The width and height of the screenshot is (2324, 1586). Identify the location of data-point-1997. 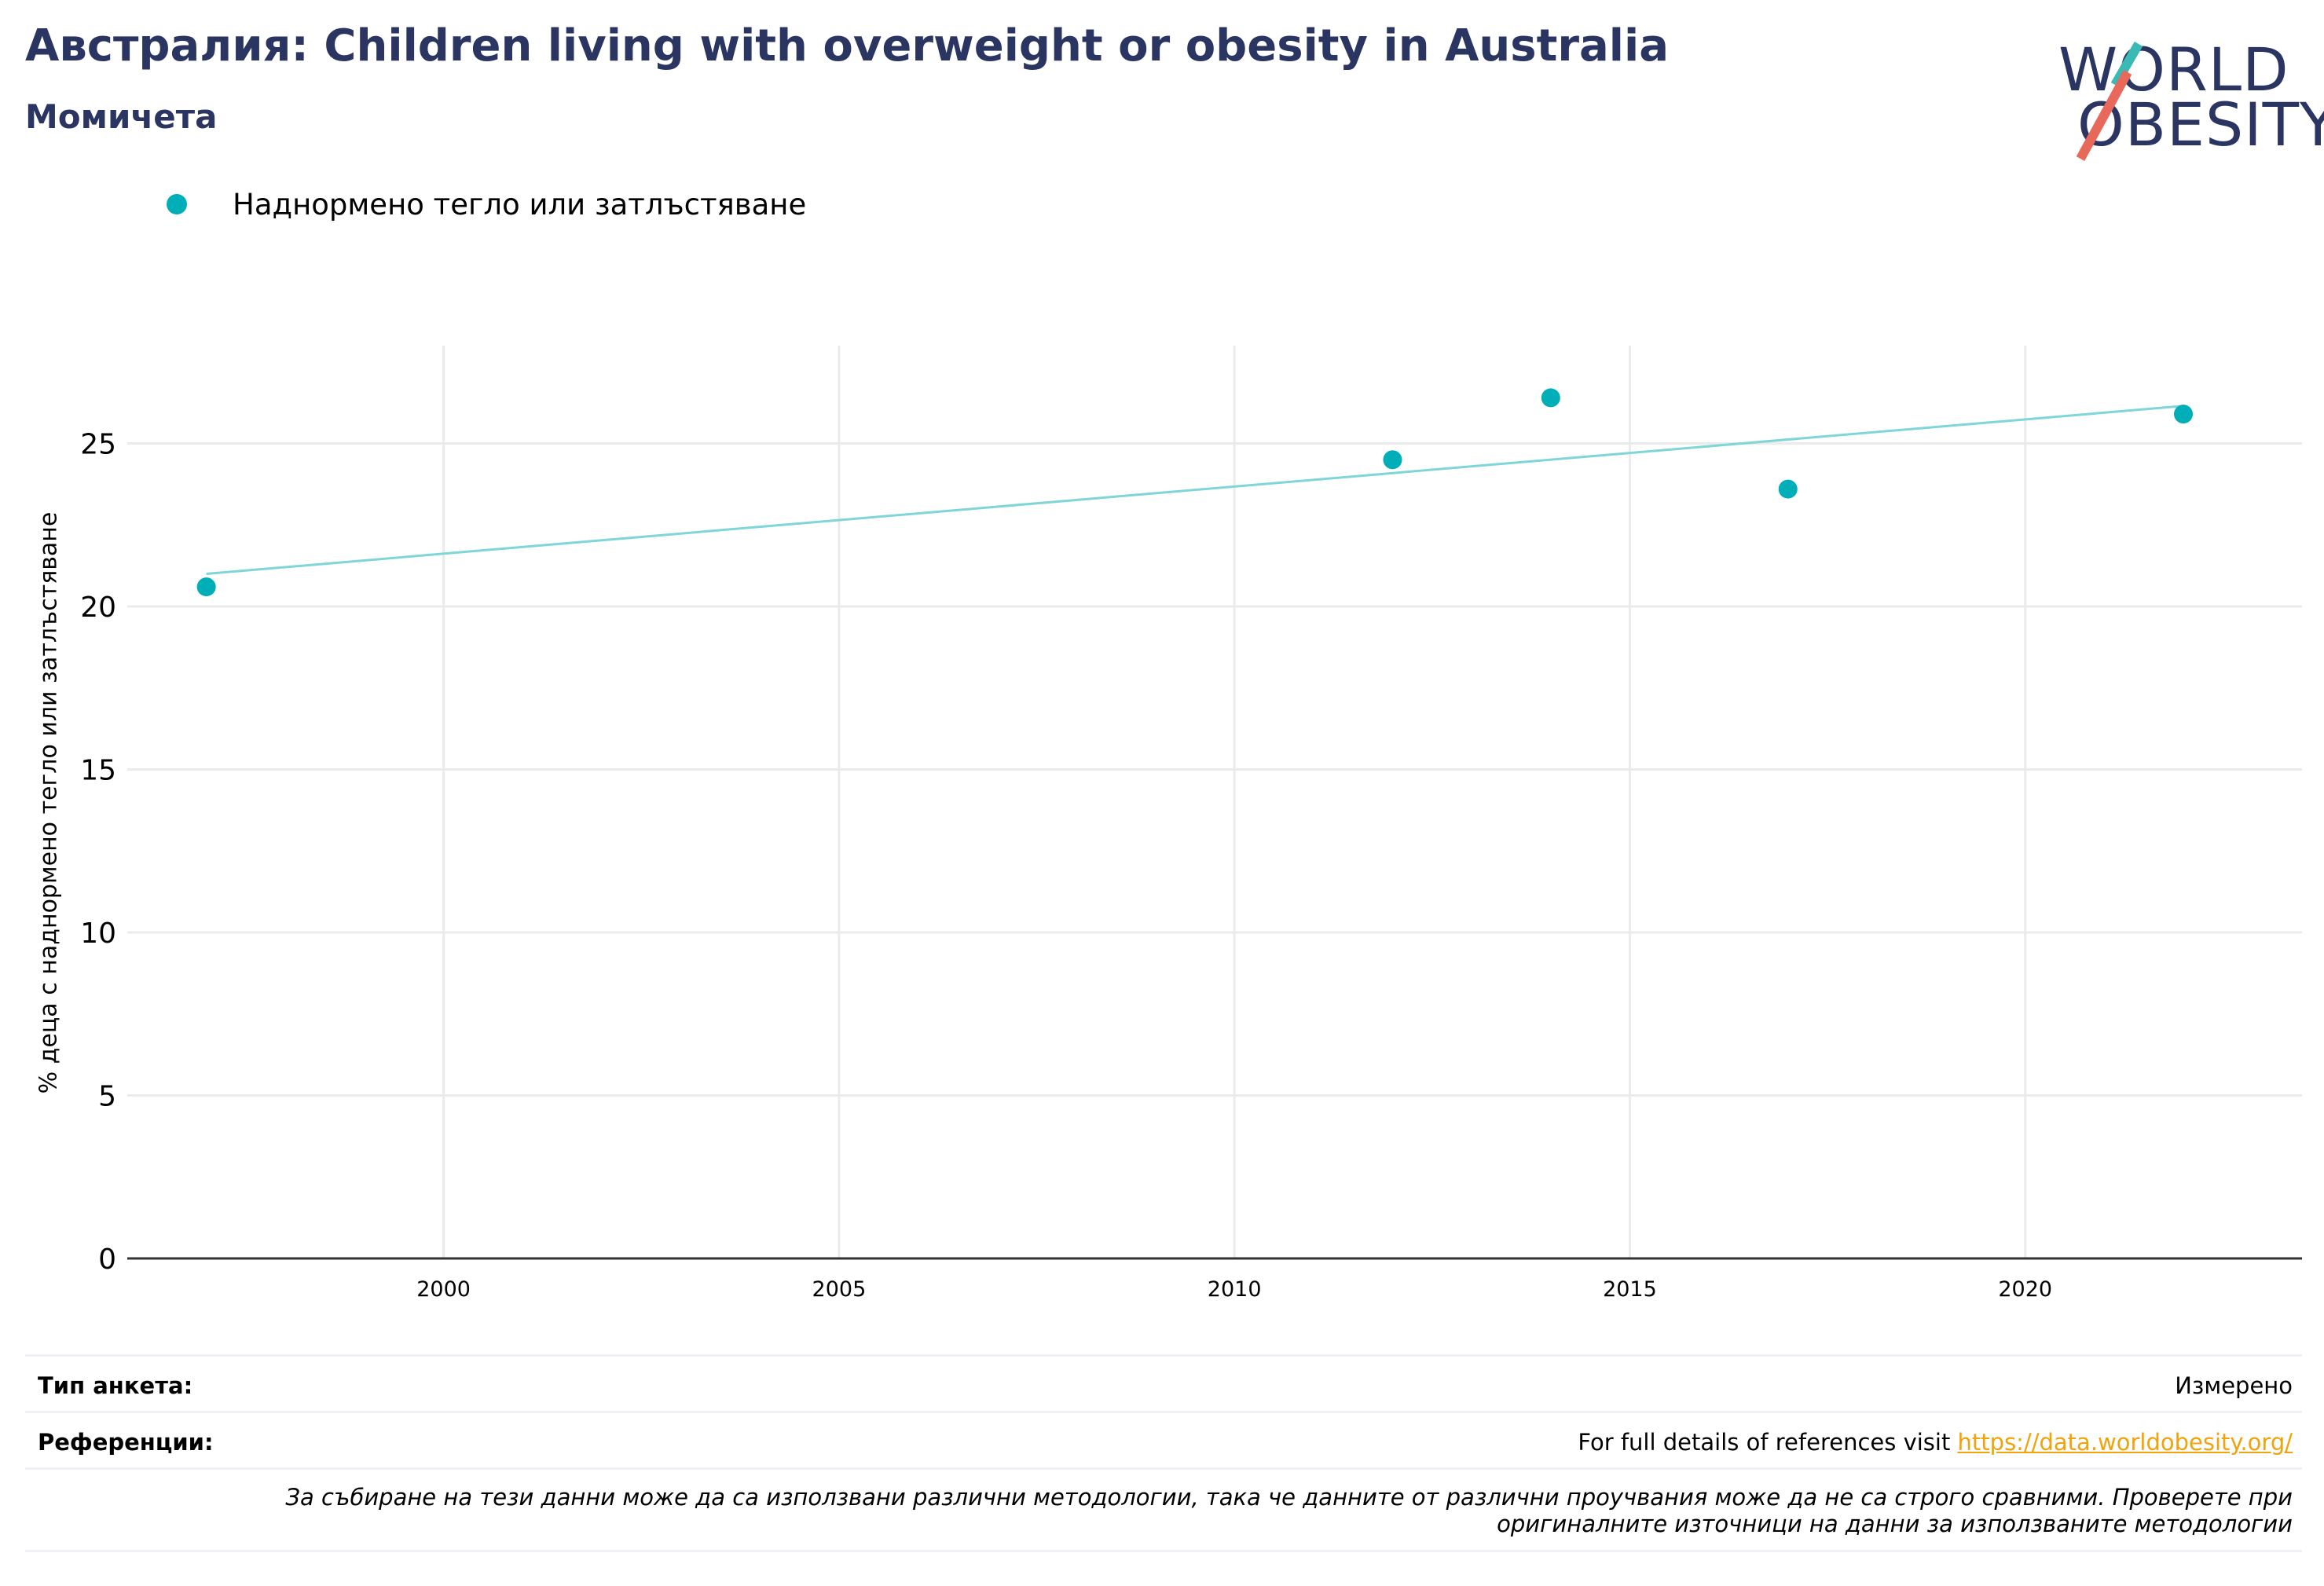
(206, 587).